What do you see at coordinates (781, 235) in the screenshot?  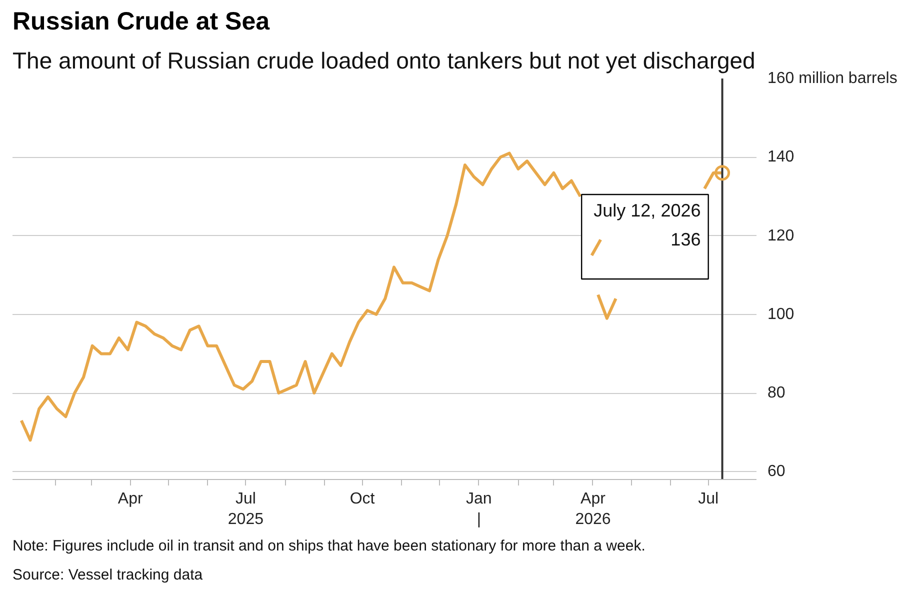 I see `y-tick-label: 120` at bounding box center [781, 235].